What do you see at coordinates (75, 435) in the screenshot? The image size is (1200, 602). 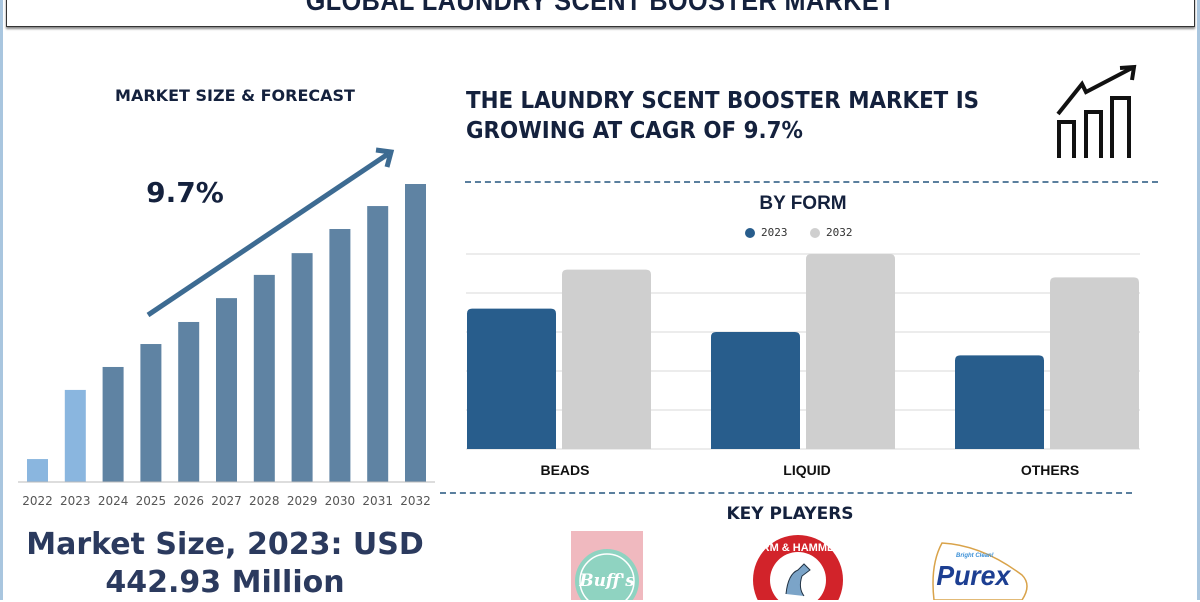 I see `bar-2023` at bounding box center [75, 435].